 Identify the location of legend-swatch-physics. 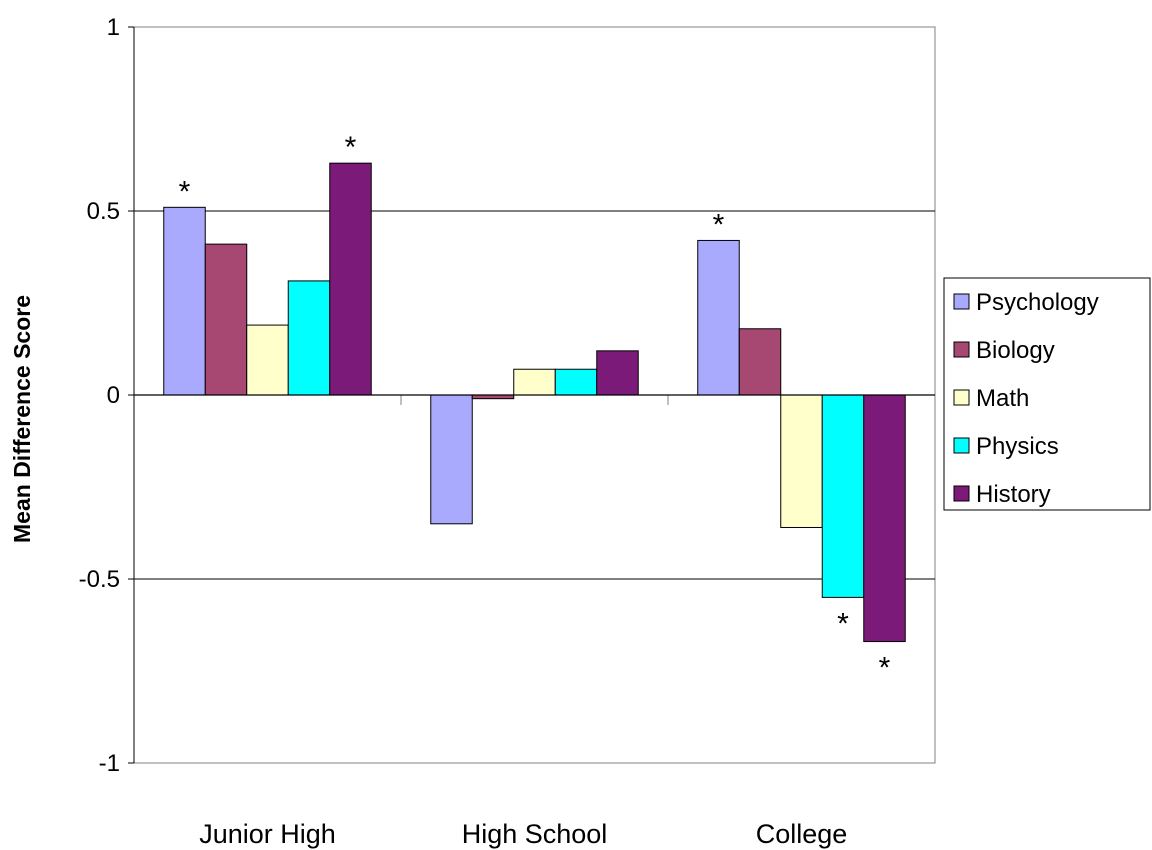
(961, 445).